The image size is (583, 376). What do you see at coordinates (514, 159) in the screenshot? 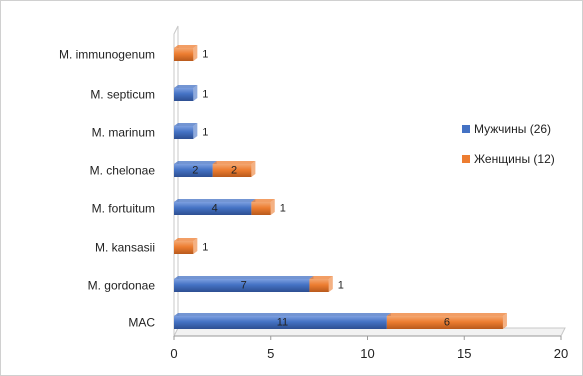
I see `legend-label: Женщины (12)` at bounding box center [514, 159].